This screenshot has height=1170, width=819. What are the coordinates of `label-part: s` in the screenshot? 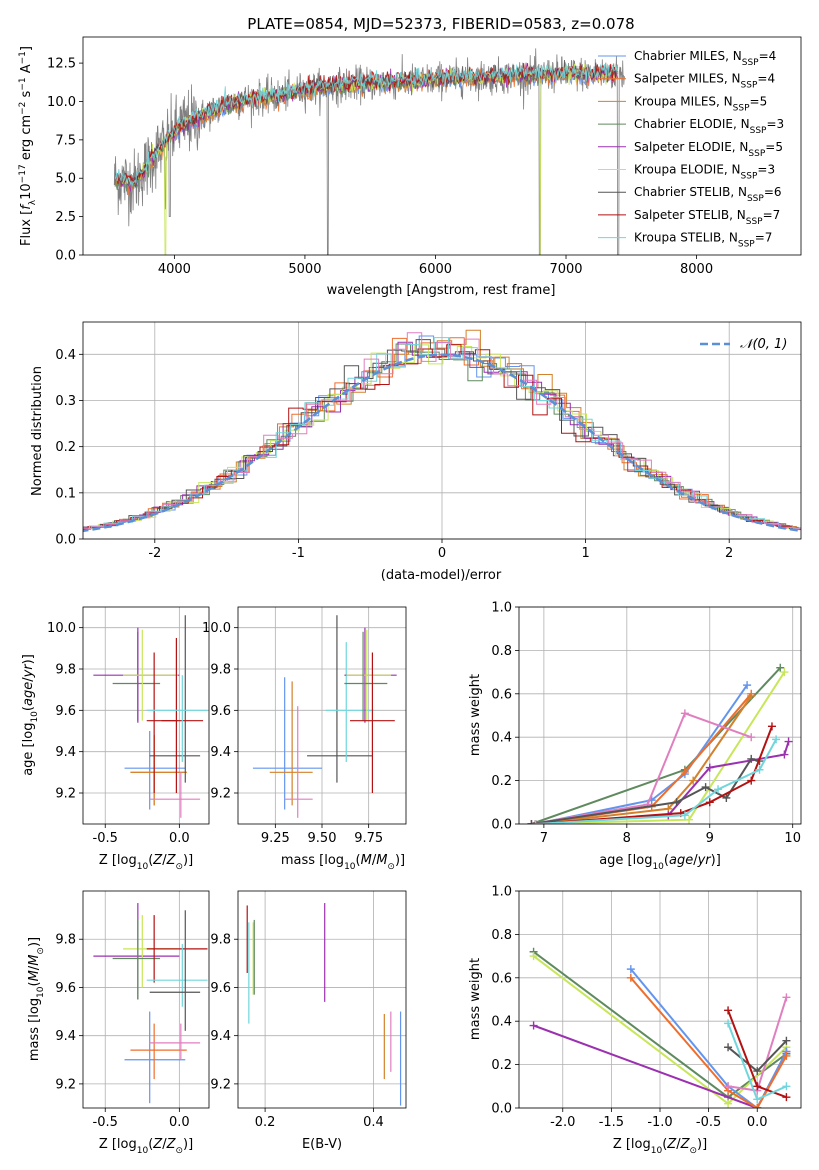 It's located at (26, 95).